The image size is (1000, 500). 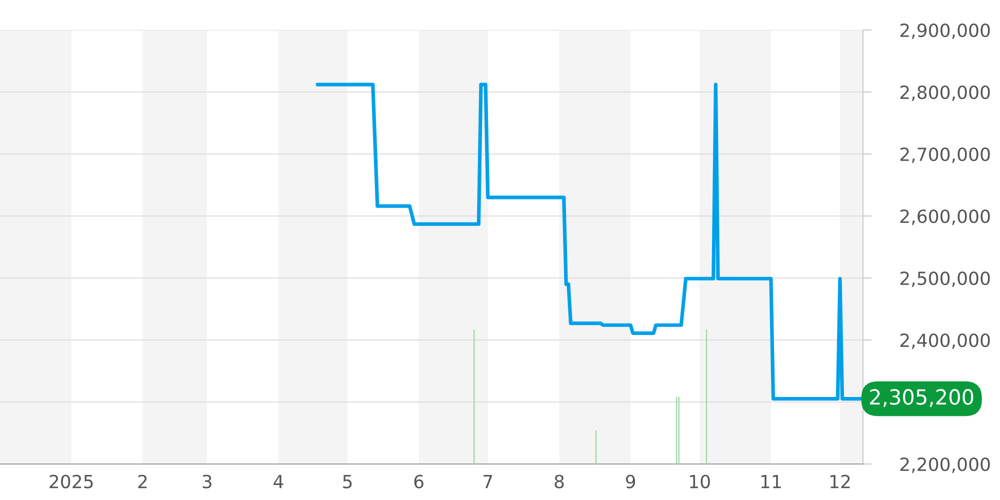 What do you see at coordinates (771, 481) in the screenshot?
I see `x-tick-label: 11` at bounding box center [771, 481].